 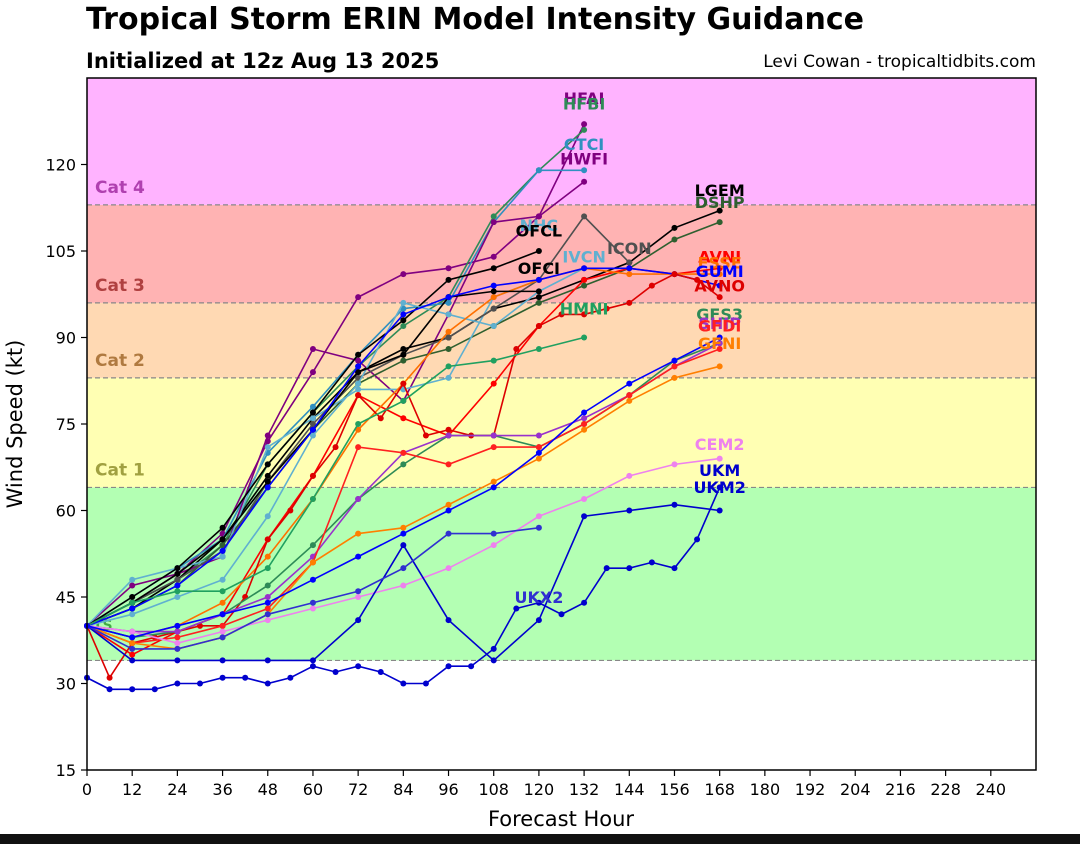 I want to click on chart-subtitle: Initialized at 12z Aug 13 2025, so click(x=263, y=61).